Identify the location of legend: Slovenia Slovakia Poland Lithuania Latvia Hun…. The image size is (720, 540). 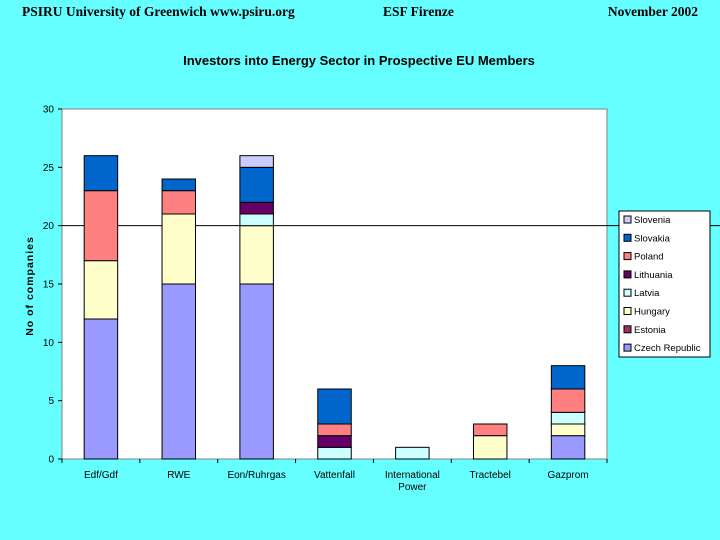
(664, 284).